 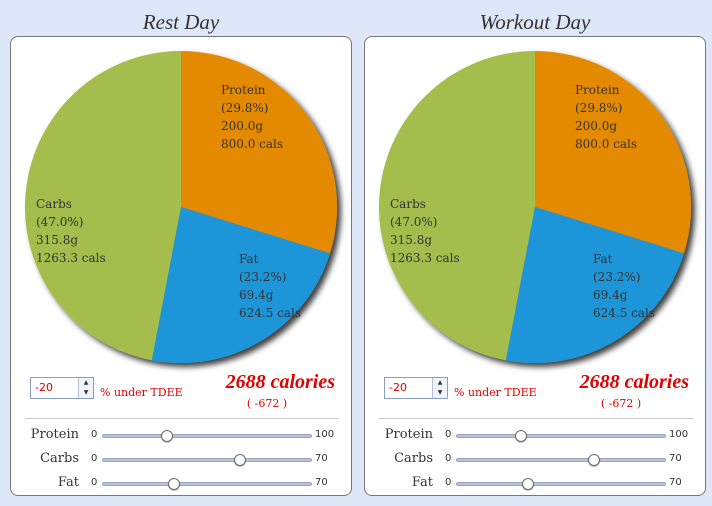 I want to click on day-title: Workout Day, so click(x=535, y=22).